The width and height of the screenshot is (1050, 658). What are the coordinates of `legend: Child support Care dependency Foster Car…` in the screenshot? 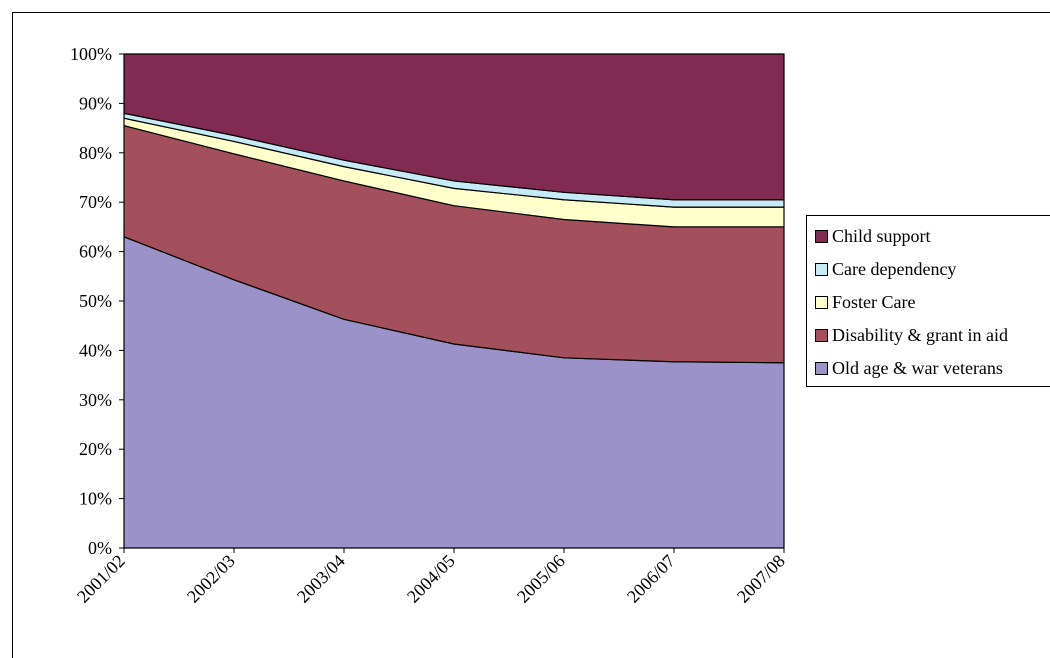 It's located at (928, 301).